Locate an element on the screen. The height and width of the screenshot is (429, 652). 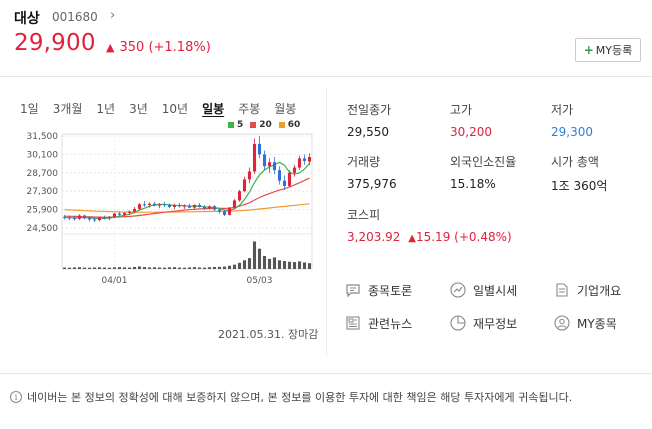
y-tick-label: 31,500 is located at coordinates (43, 137).